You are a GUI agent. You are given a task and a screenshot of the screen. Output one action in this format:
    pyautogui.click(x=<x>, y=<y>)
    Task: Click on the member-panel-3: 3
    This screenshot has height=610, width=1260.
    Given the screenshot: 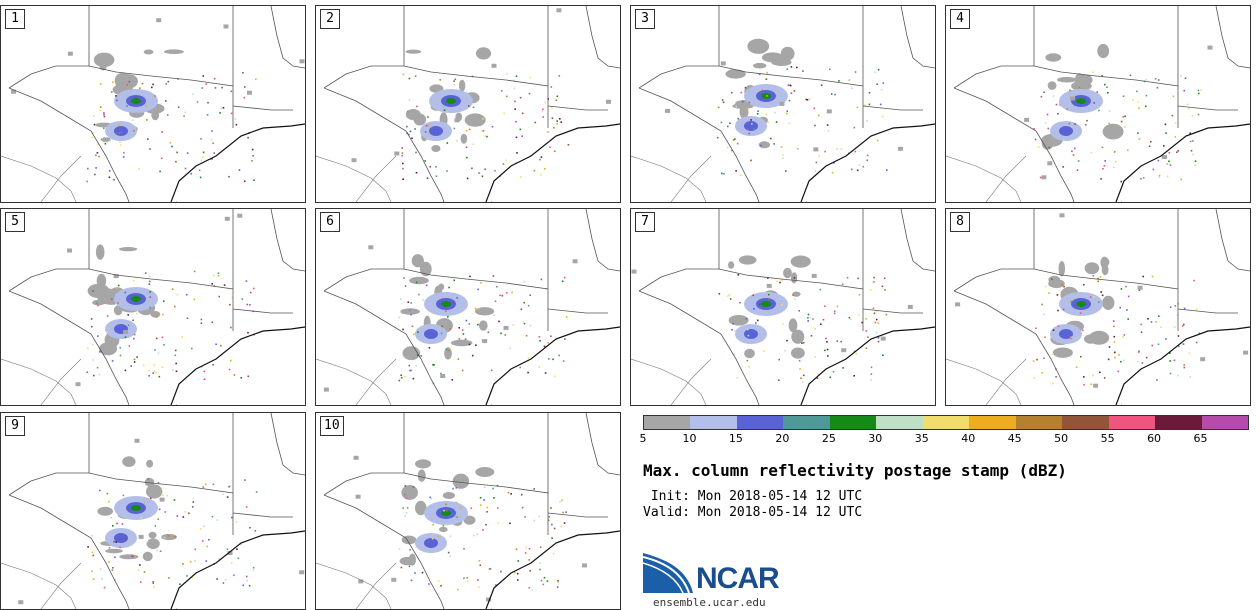 What is the action you would take?
    pyautogui.click(x=783, y=104)
    